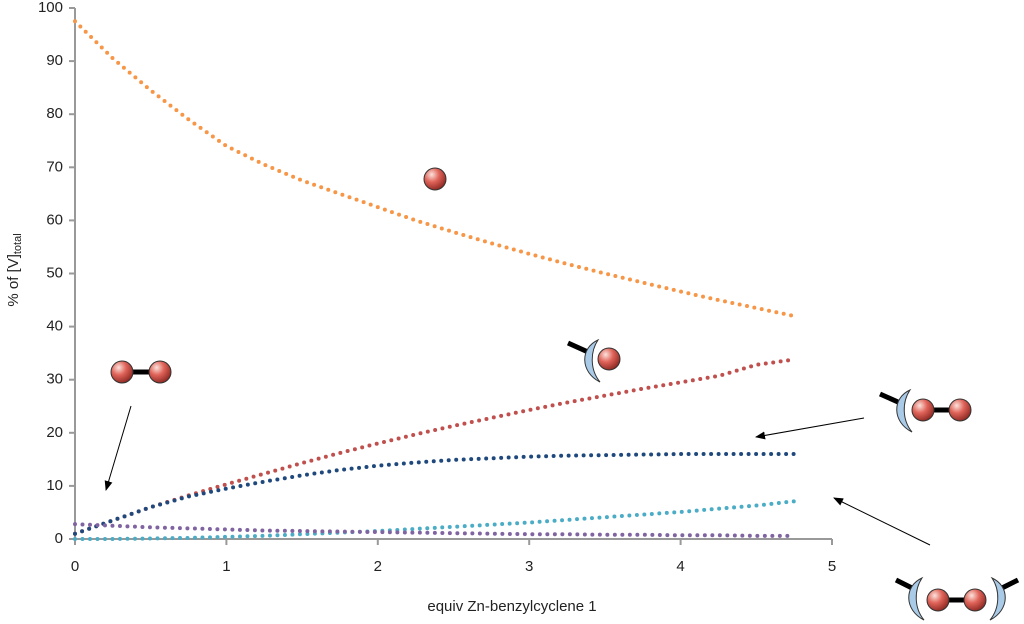 This screenshot has height=624, width=1024. I want to click on y-tick-label: 50, so click(54, 272).